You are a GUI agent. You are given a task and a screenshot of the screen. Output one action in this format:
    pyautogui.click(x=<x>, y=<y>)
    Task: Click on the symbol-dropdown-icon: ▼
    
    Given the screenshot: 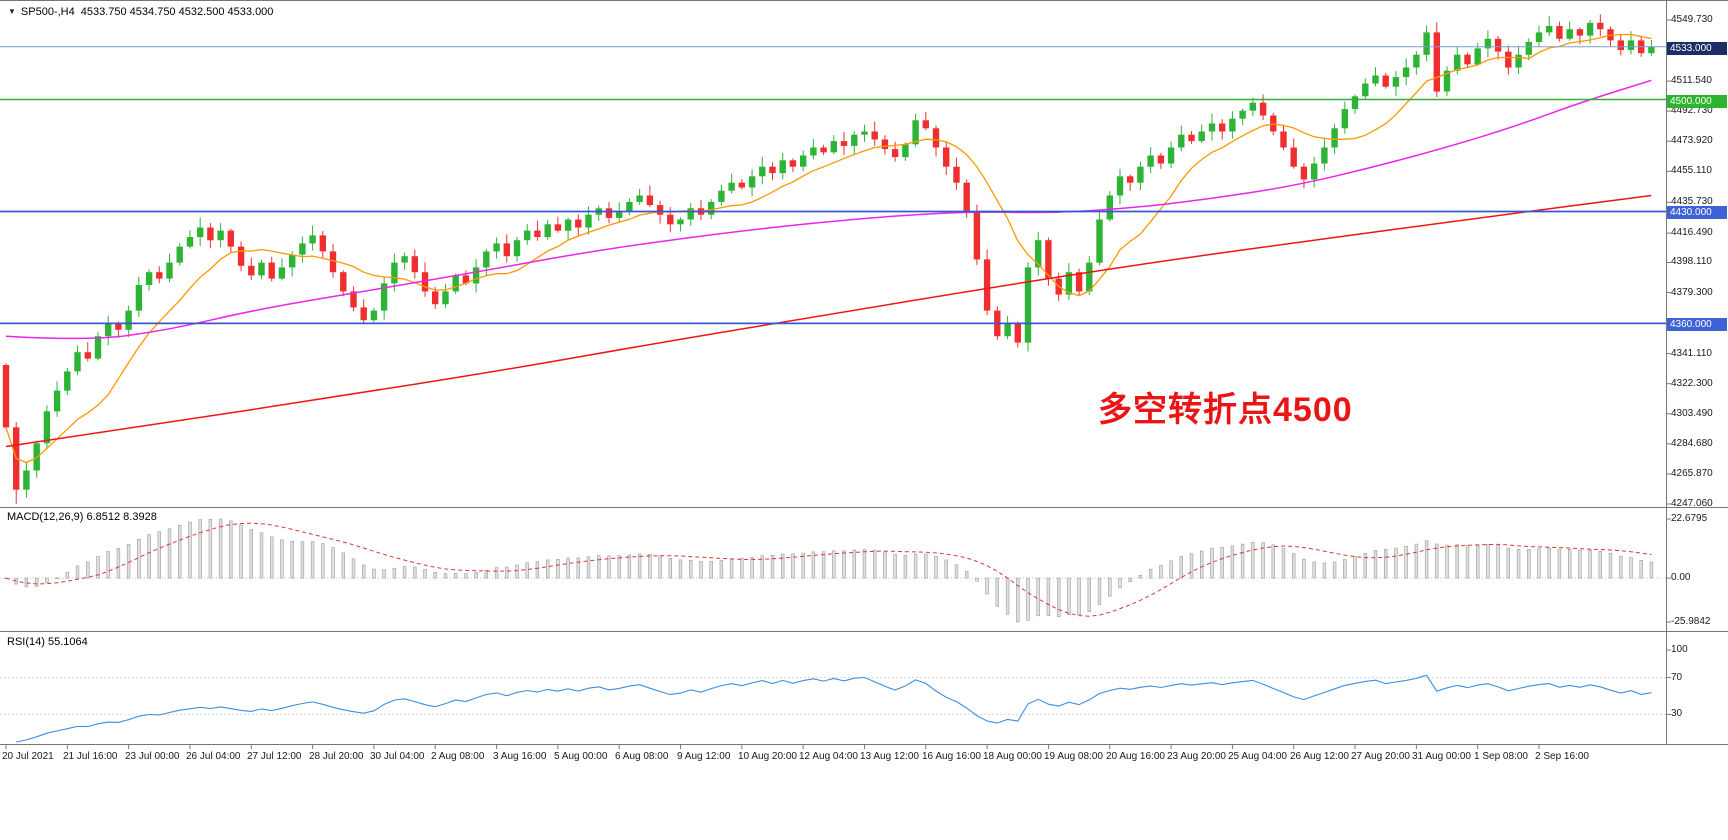 What is the action you would take?
    pyautogui.click(x=12, y=11)
    